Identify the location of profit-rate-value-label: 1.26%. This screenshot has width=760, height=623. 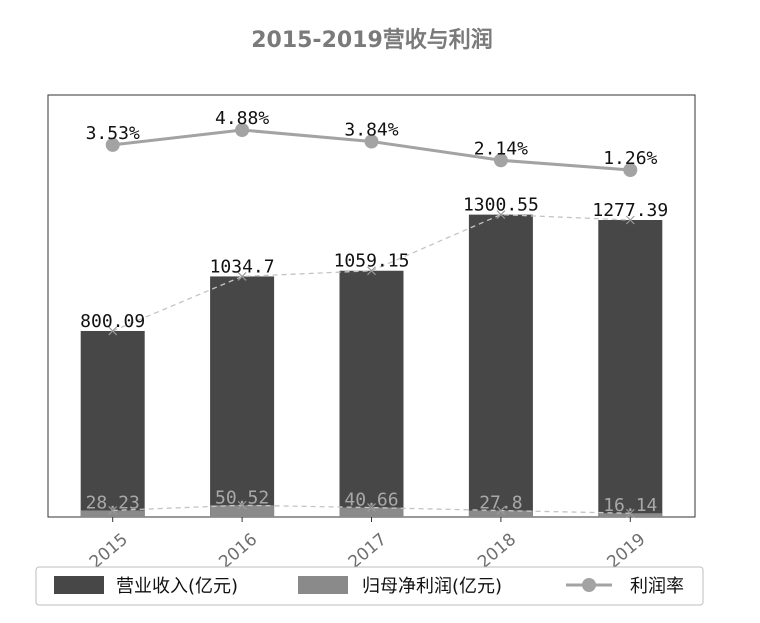
(630, 158).